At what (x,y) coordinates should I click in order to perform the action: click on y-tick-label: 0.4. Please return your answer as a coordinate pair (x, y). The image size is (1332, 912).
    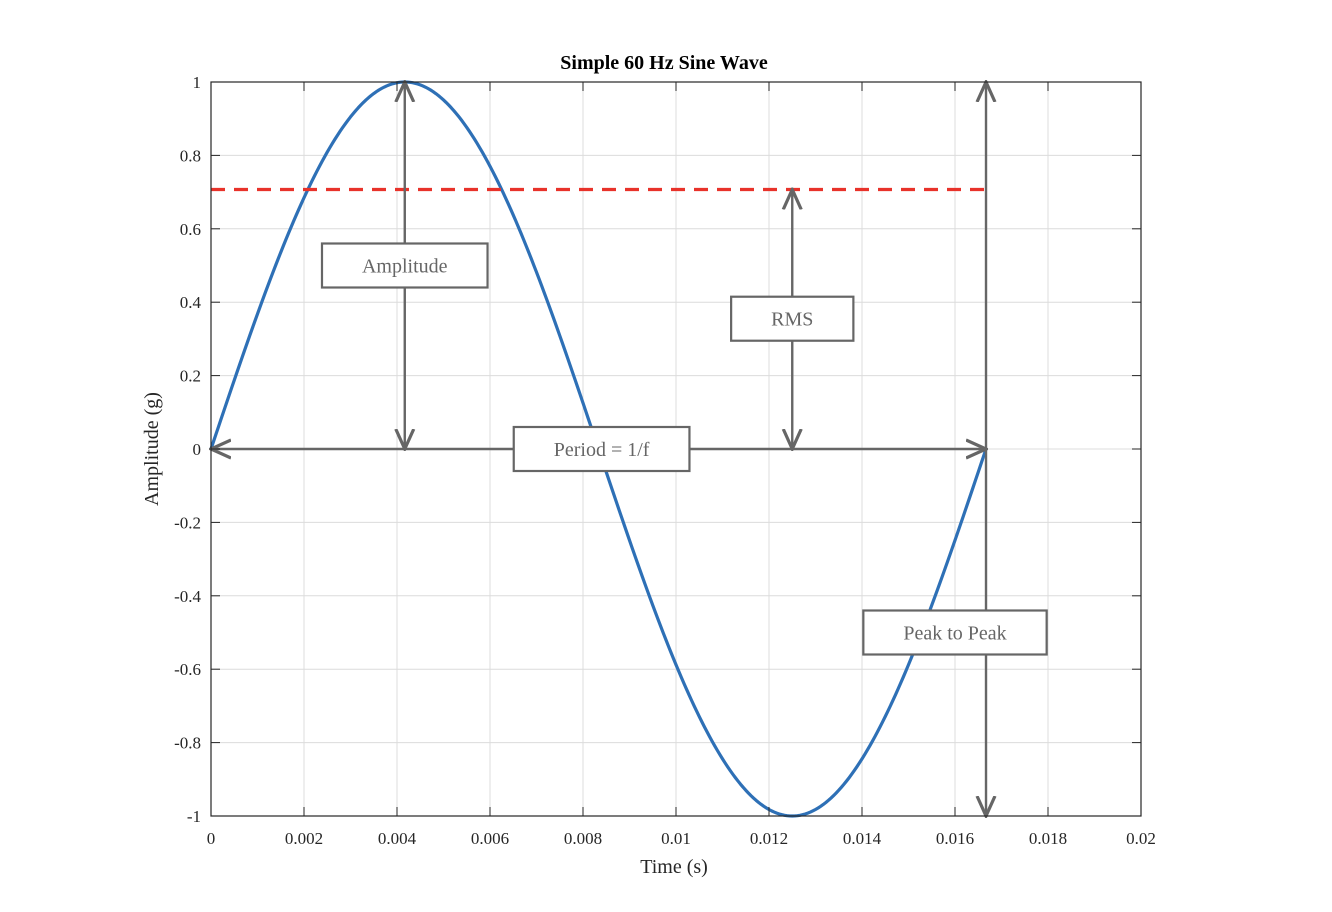
    Looking at the image, I should click on (191, 302).